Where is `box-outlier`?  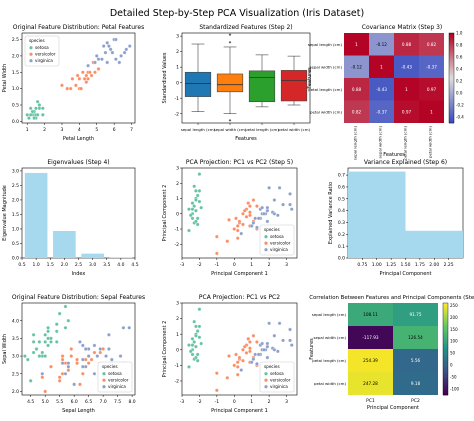
box-outlier is located at coordinates (230, 42).